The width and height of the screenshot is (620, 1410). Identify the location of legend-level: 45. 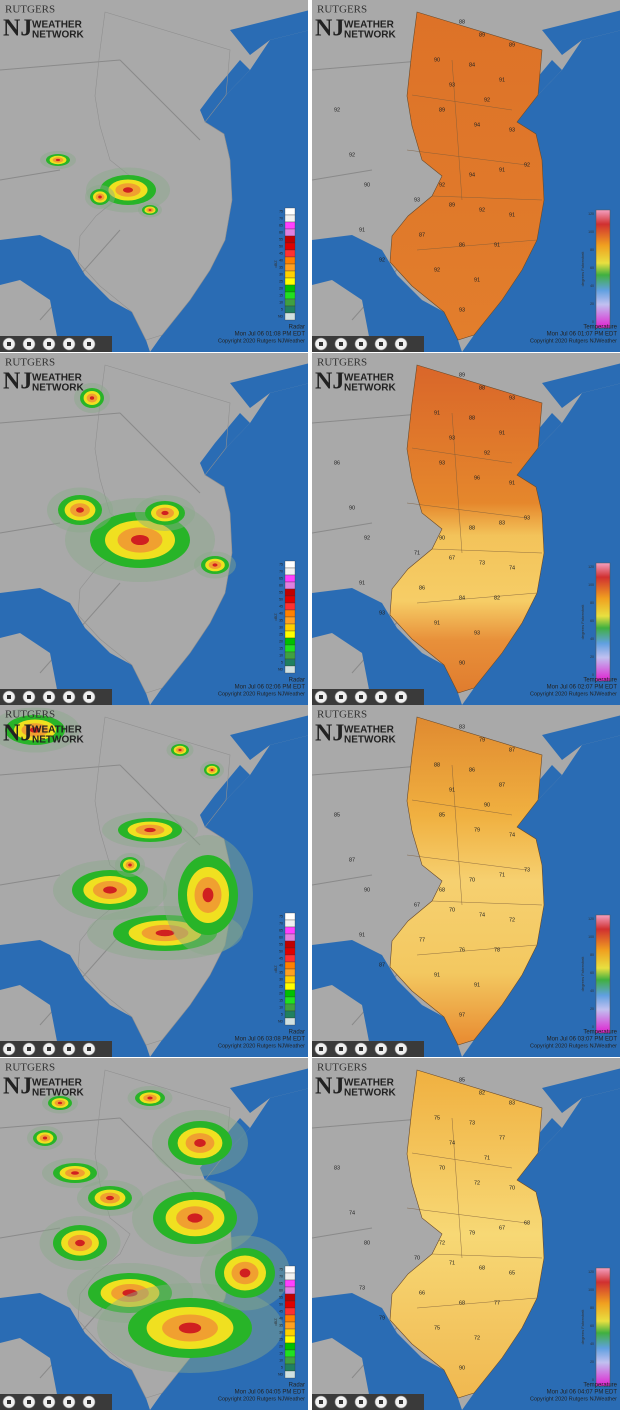
(281, 606).